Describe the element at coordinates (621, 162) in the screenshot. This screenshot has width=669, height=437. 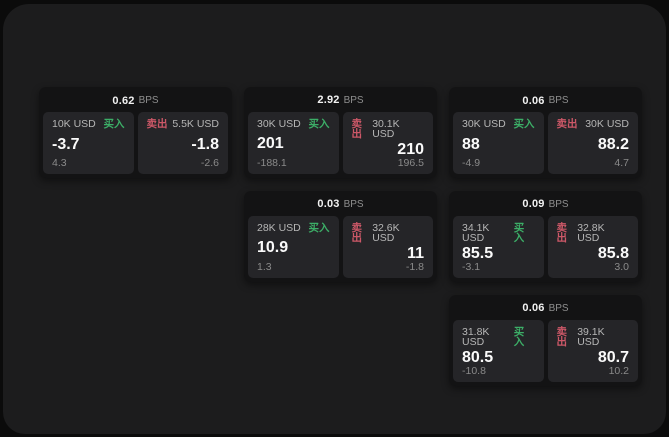
I see `sell-delta: 4.7` at that location.